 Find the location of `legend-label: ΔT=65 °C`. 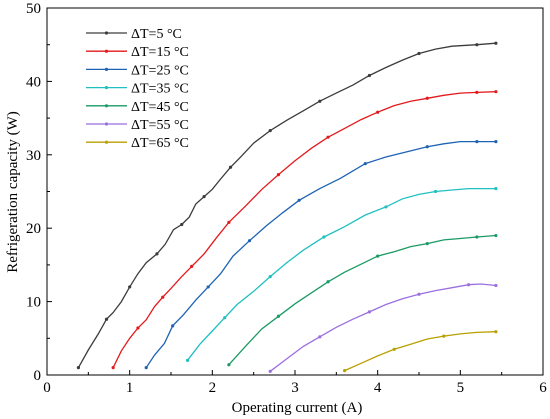

legend-label: ΔT=65 °C is located at coordinates (160, 143).